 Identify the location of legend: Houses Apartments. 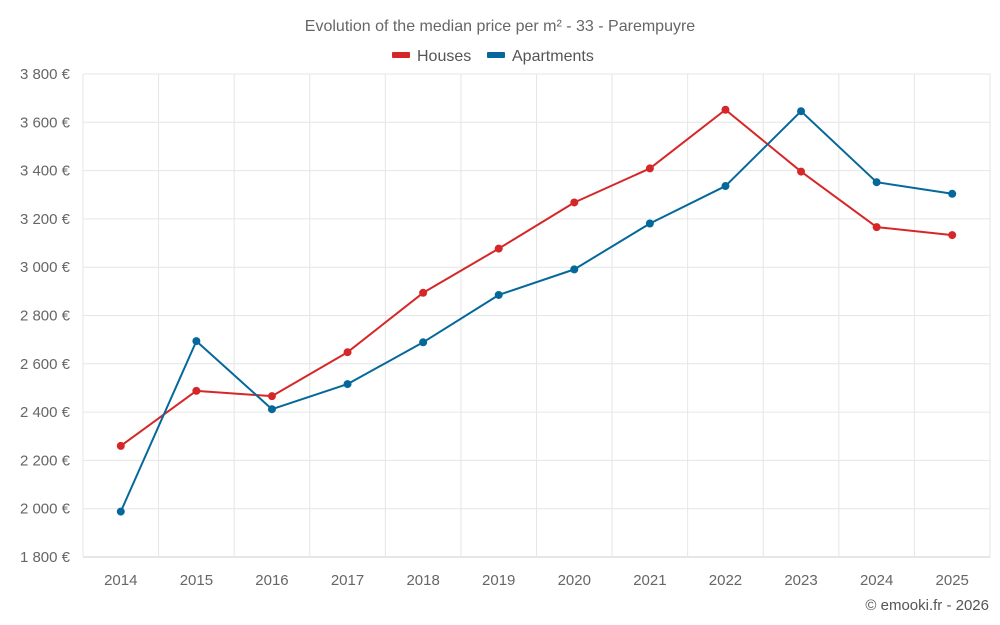
(493, 56).